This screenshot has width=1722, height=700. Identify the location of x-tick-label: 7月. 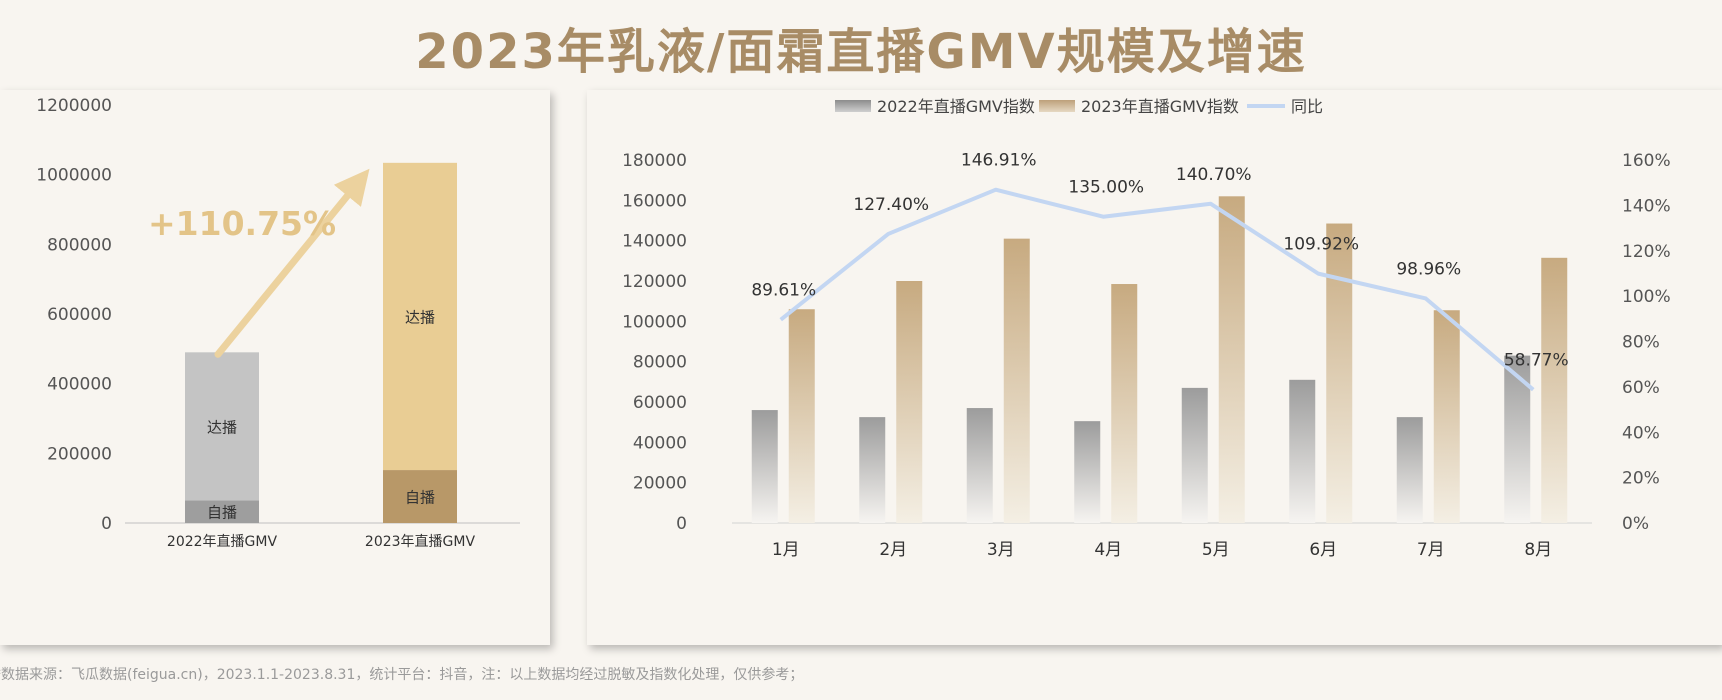
(1431, 550).